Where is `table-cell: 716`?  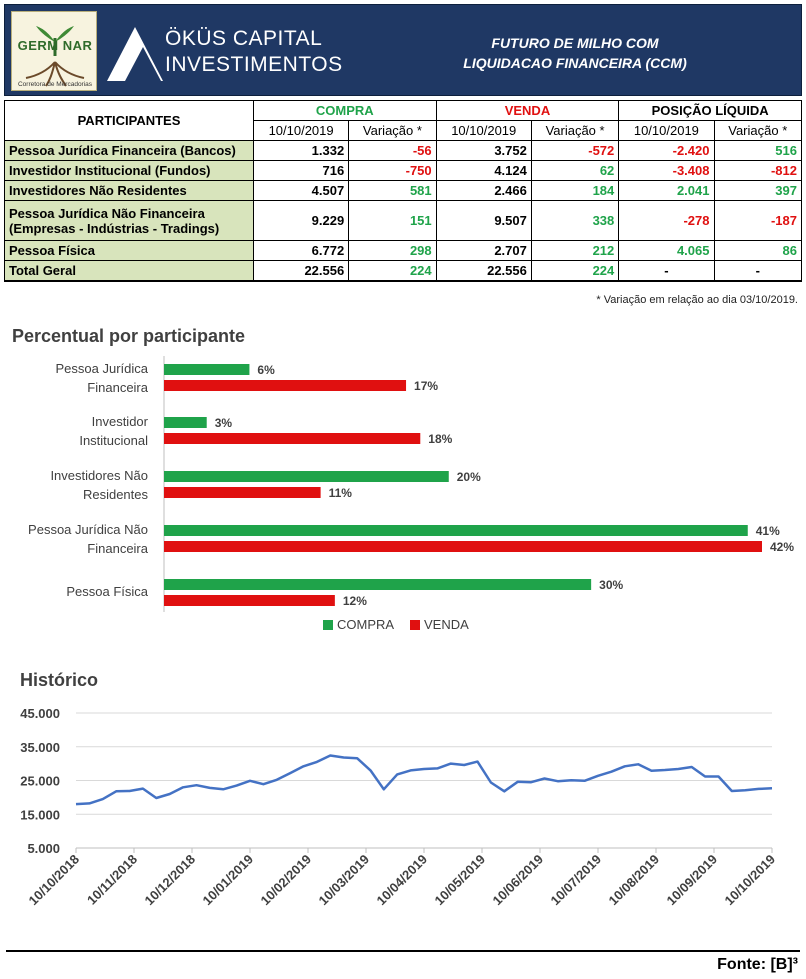 table-cell: 716 is located at coordinates (301, 170).